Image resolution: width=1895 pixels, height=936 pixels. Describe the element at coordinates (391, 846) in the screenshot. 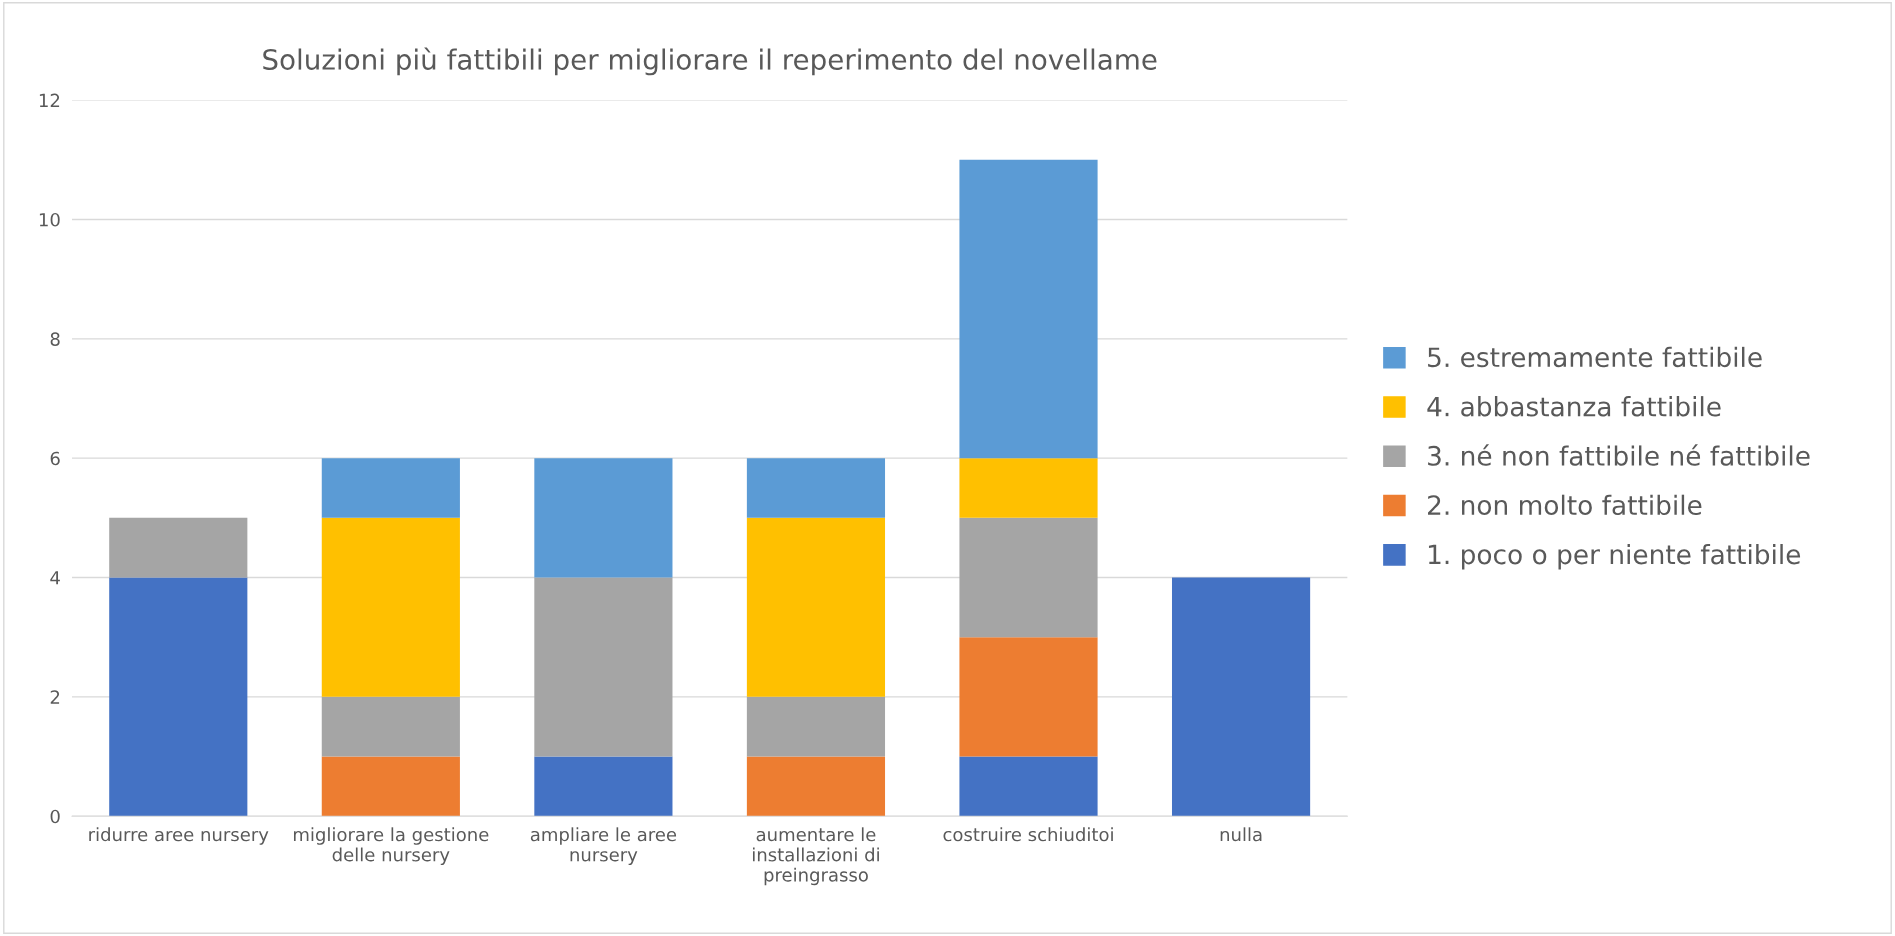

I see `x-tick-label: migliorare la gestione delle nursery` at that location.